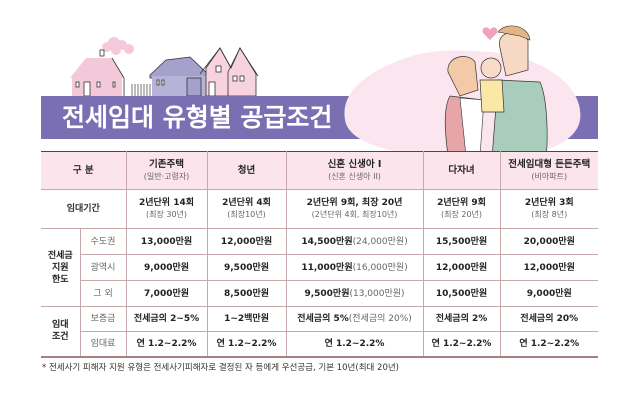 This screenshot has height=412, width=640. I want to click on row-label-rent: 임대료, so click(103, 344).